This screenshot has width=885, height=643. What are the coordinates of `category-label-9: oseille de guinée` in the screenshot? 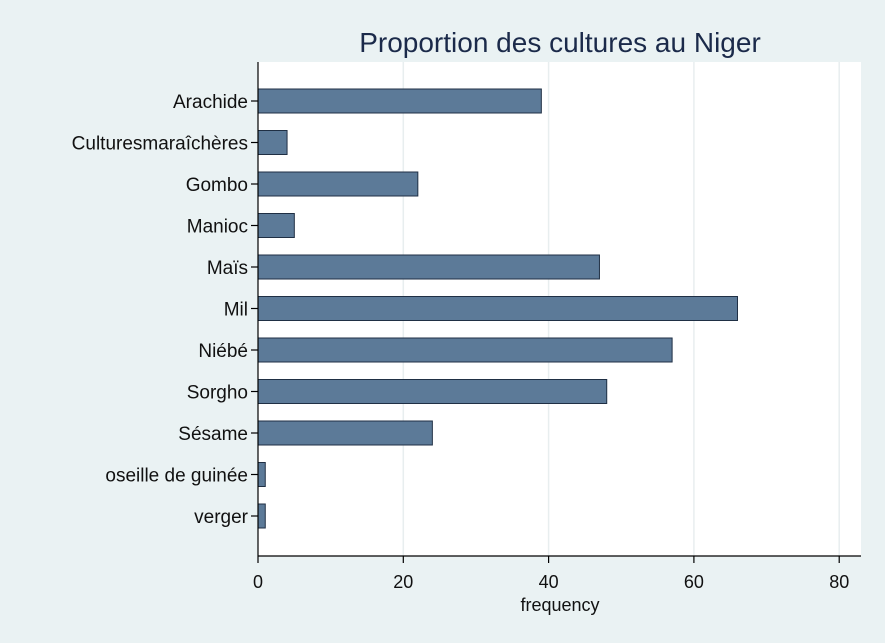 It's located at (176, 476).